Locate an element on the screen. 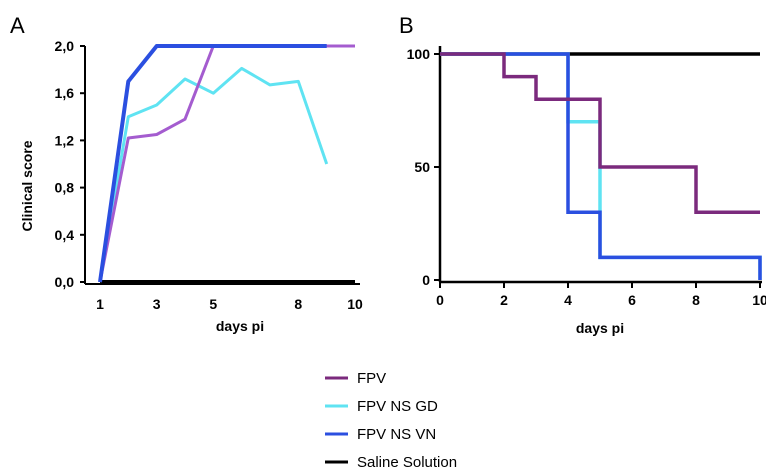 The height and width of the screenshot is (469, 766). panel-a-ytick-label: 0,0 is located at coordinates (65, 282).